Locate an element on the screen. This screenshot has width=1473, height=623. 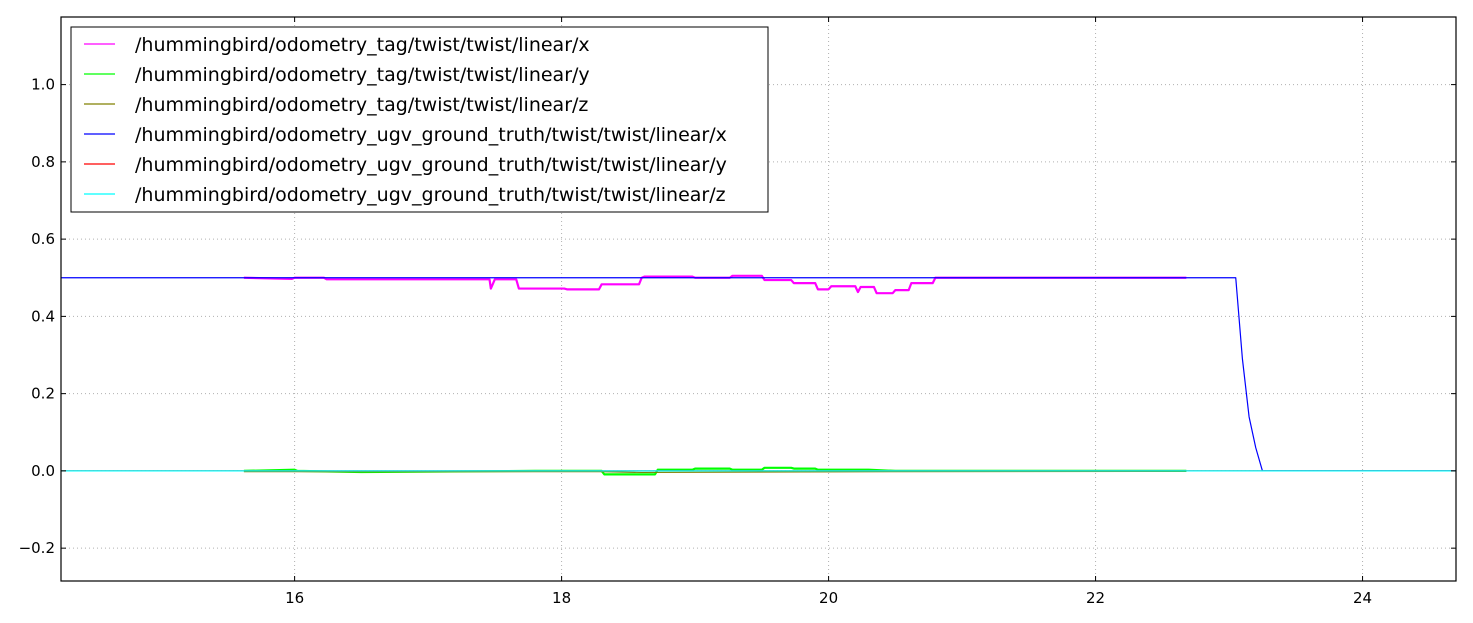
y-tick-label: −0.2 is located at coordinates (37, 548).